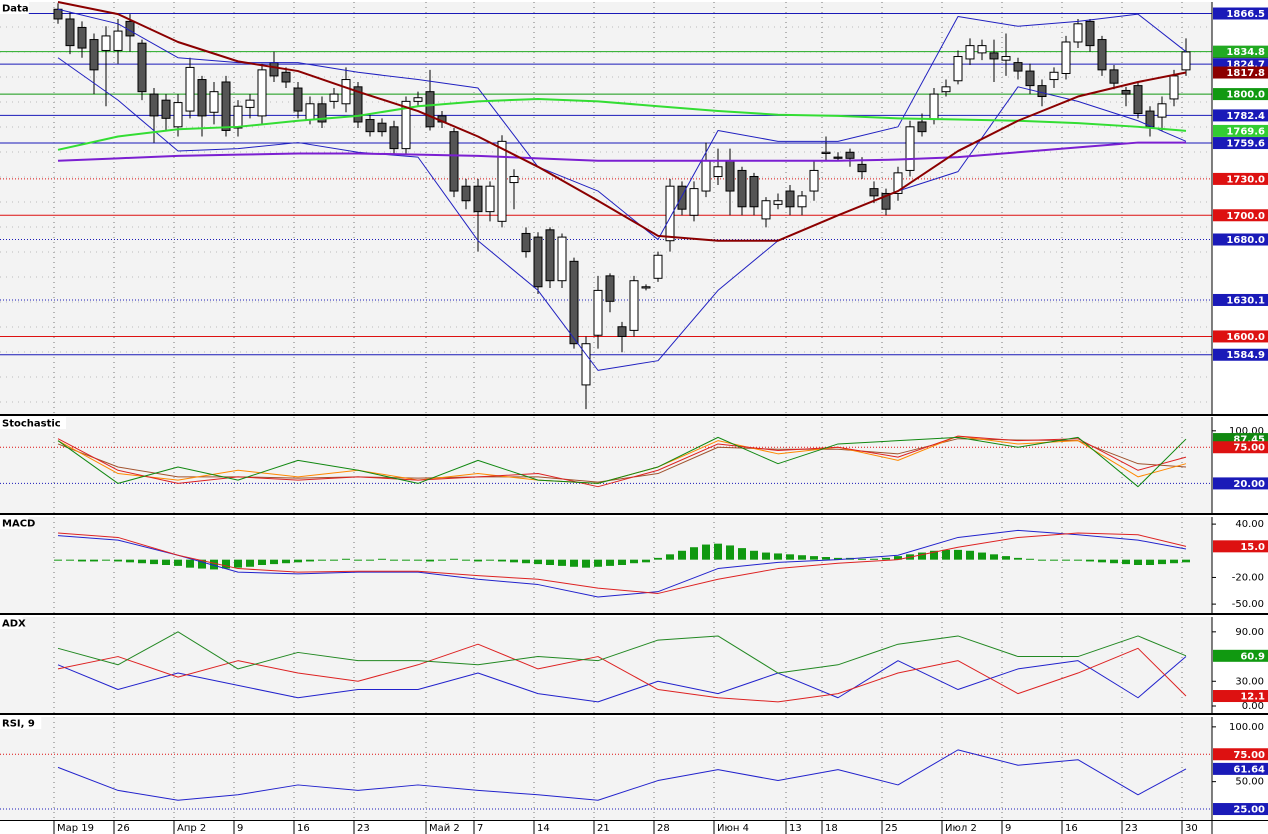 This screenshot has height=834, width=1268. I want to click on panel-title: Data, so click(15, 9).